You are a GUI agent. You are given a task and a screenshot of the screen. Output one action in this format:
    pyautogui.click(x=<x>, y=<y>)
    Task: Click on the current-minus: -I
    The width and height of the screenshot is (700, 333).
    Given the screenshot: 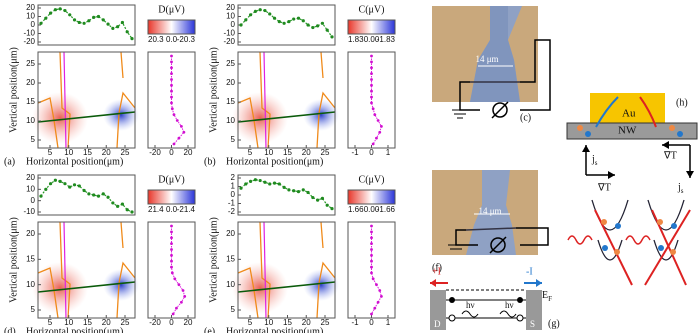 What is the action you would take?
    pyautogui.click(x=529, y=271)
    